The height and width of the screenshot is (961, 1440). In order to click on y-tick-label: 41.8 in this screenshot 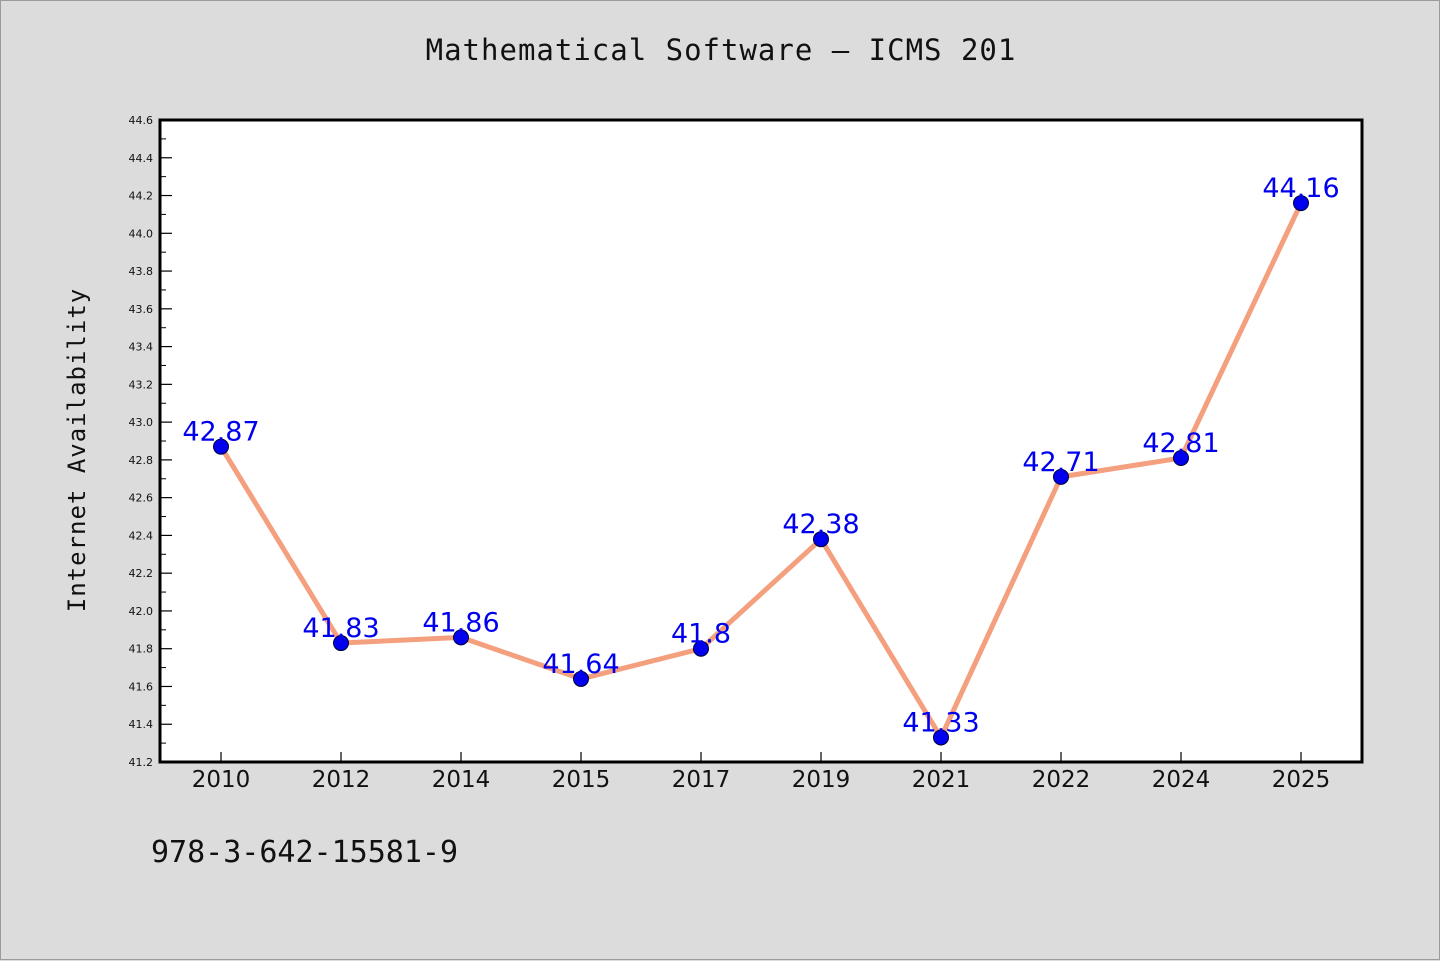, I will do `click(141, 649)`.